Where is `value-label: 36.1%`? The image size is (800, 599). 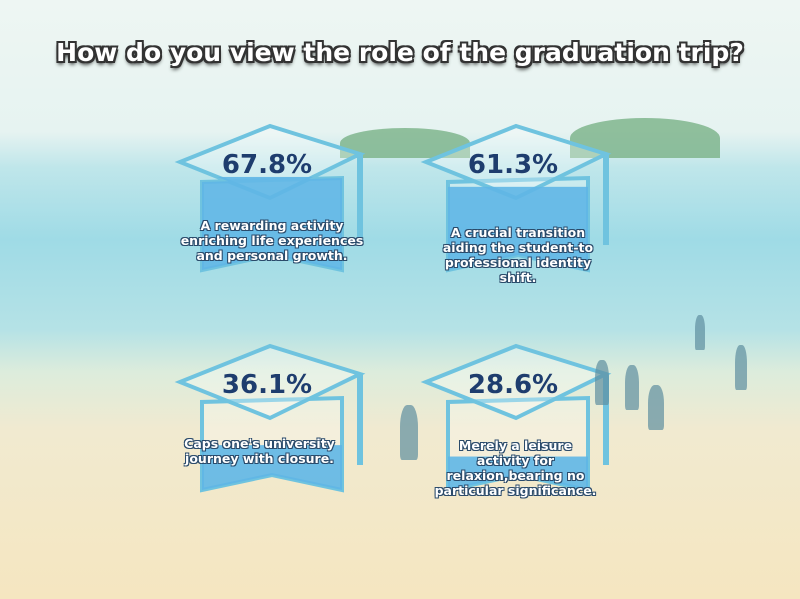 value-label: 36.1% is located at coordinates (267, 385).